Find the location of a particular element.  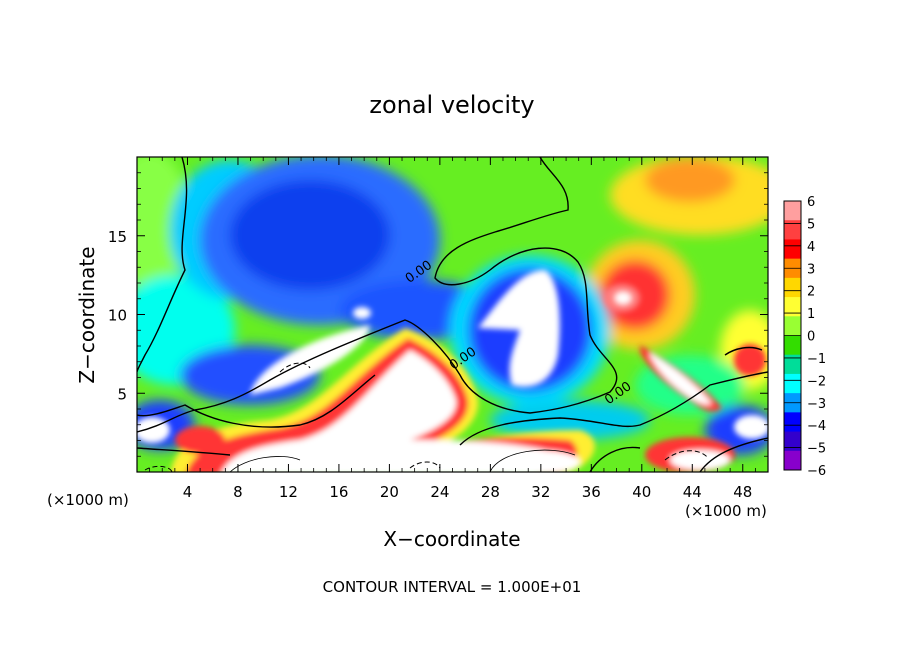

colorbar-label: −2 is located at coordinates (816, 381).